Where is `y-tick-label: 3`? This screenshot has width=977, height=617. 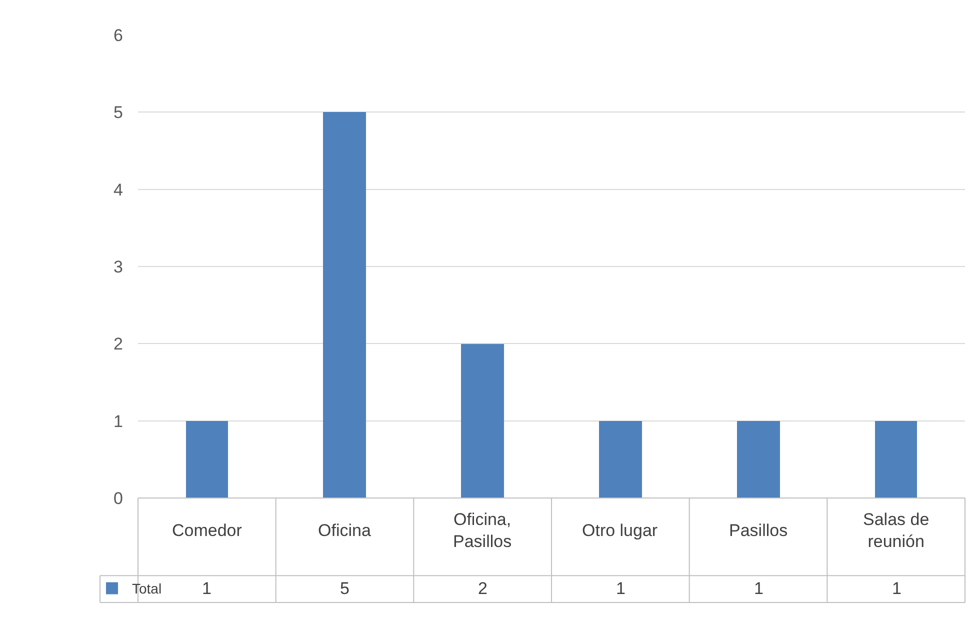 y-tick-label: 3 is located at coordinates (118, 266).